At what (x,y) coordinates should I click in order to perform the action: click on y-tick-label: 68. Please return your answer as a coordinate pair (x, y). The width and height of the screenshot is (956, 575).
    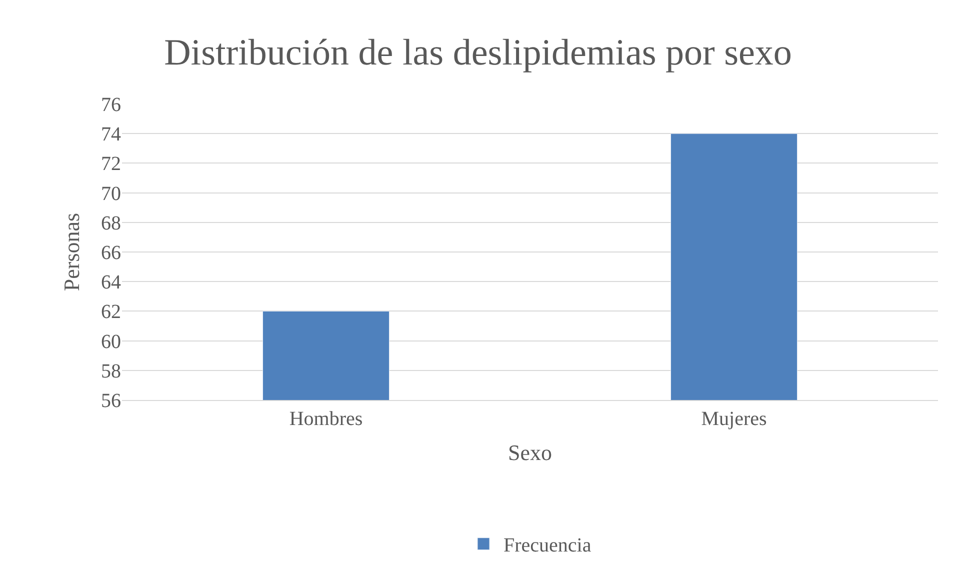
    Looking at the image, I should click on (111, 223).